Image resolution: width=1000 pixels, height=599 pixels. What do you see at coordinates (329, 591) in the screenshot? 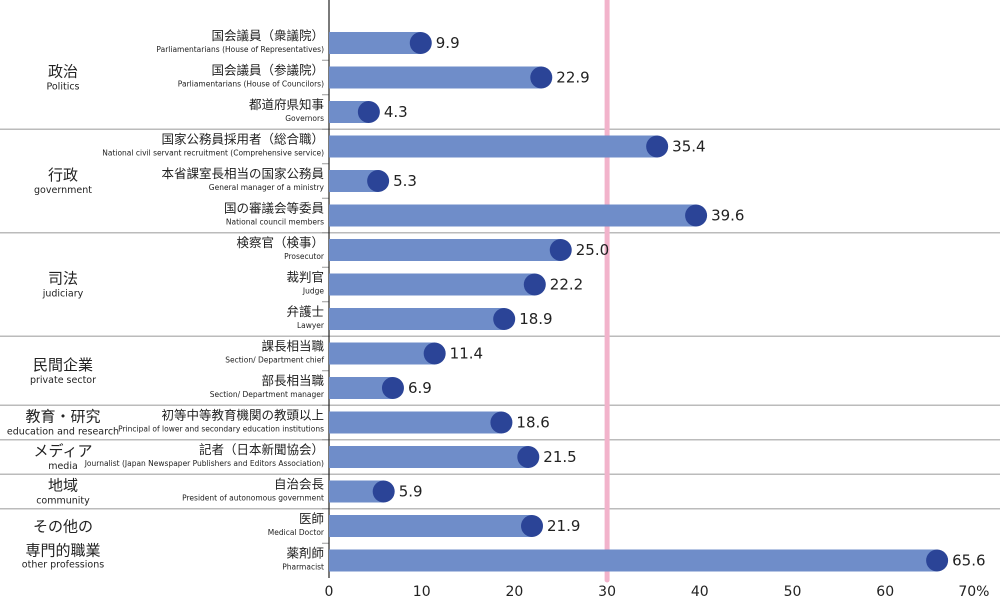
I see `x-tick-label: 0` at bounding box center [329, 591].